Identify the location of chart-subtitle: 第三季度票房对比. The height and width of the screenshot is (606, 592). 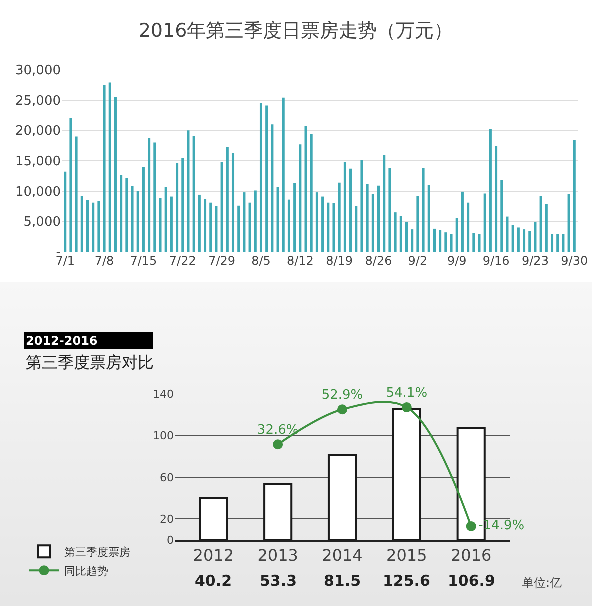
(90, 362).